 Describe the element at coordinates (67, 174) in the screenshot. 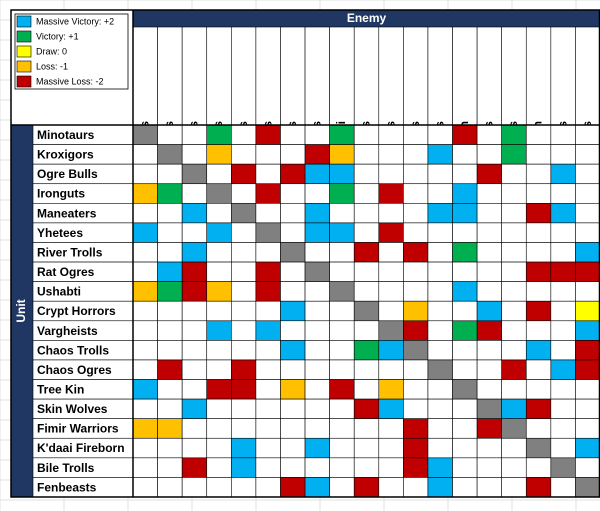

I see `row-label: Ogre Bulls` at that location.